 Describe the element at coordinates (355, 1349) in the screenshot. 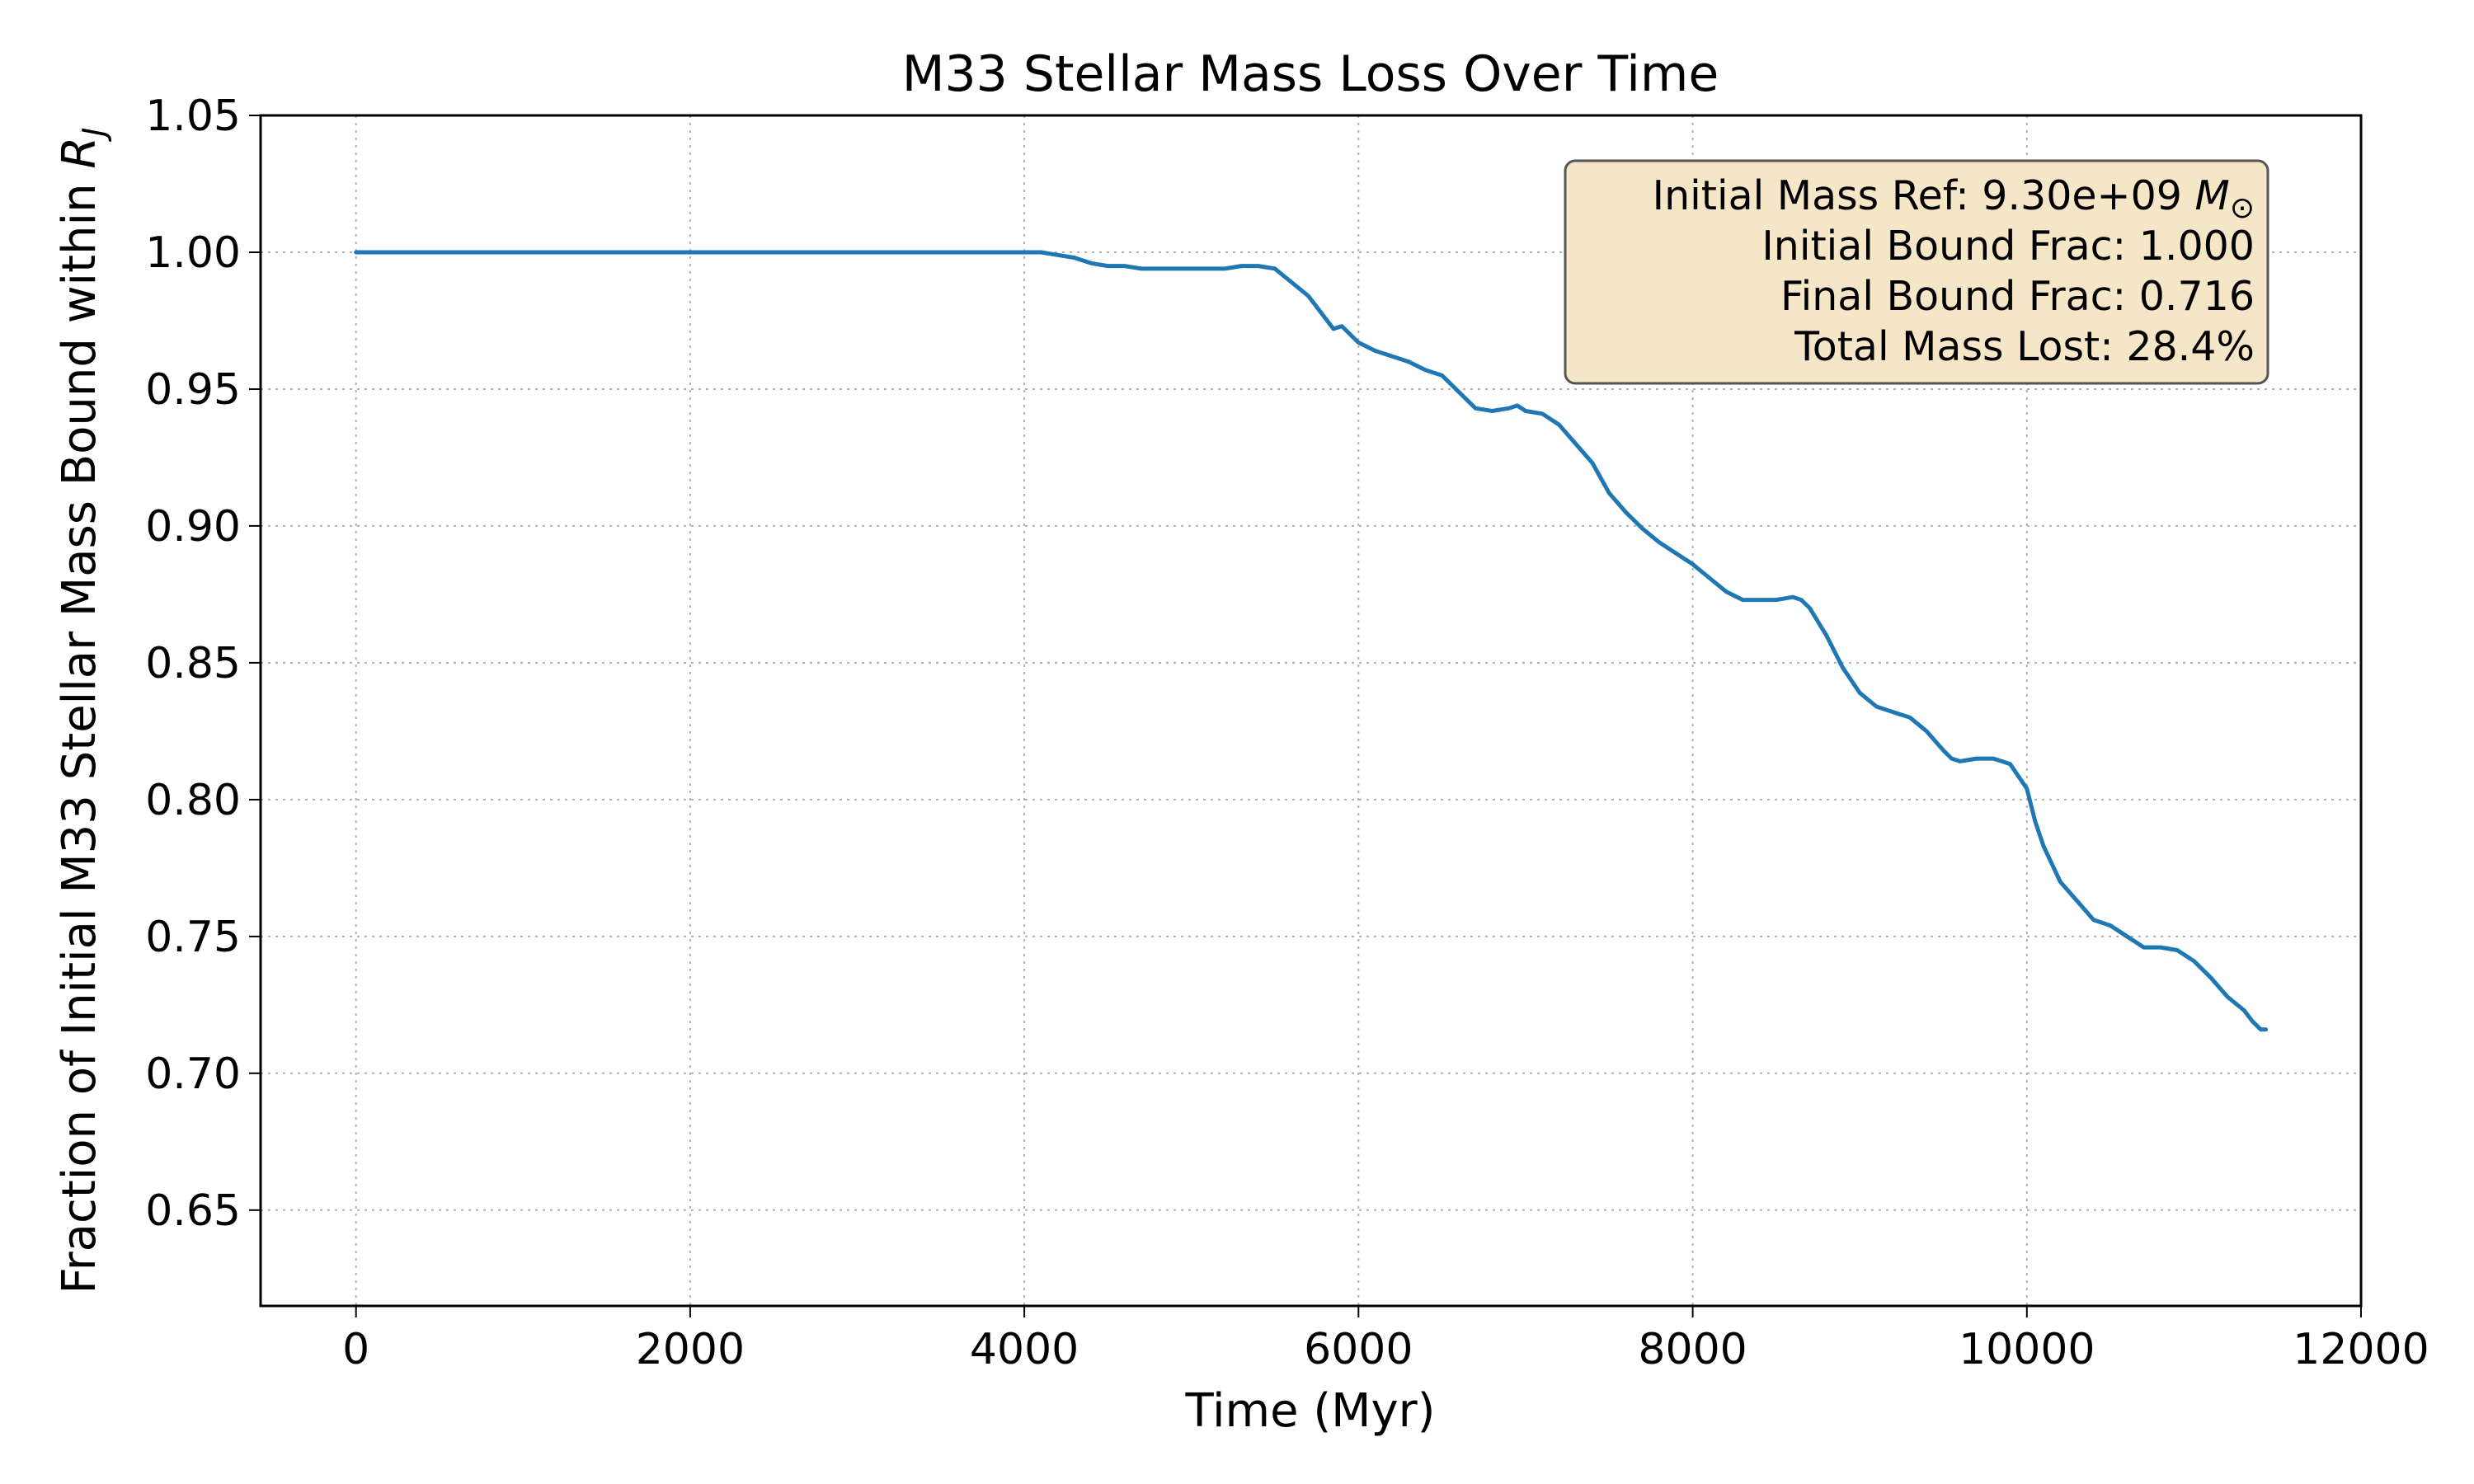

I see `x-tick-label: 0` at that location.